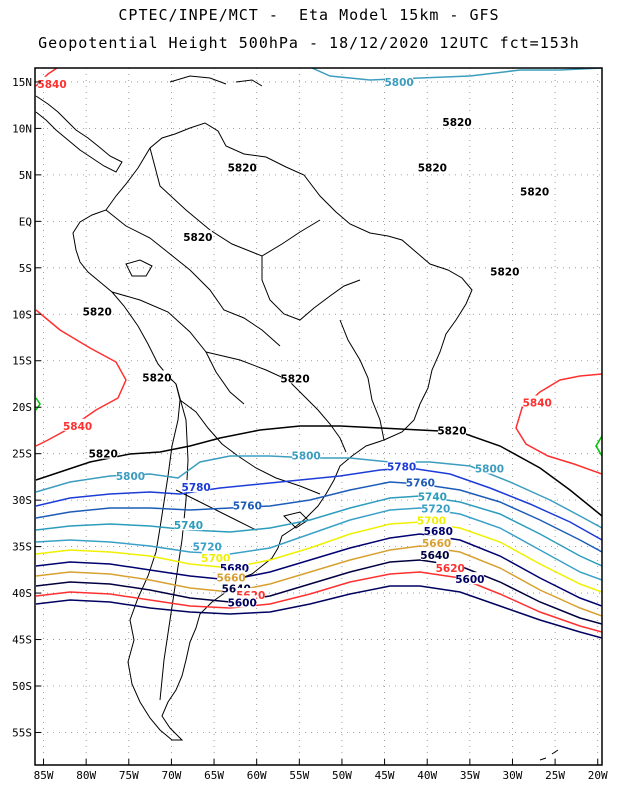 This screenshot has height=800, width=618. What do you see at coordinates (22, 314) in the screenshot?
I see `lat-tick-label: 10S` at bounding box center [22, 314].